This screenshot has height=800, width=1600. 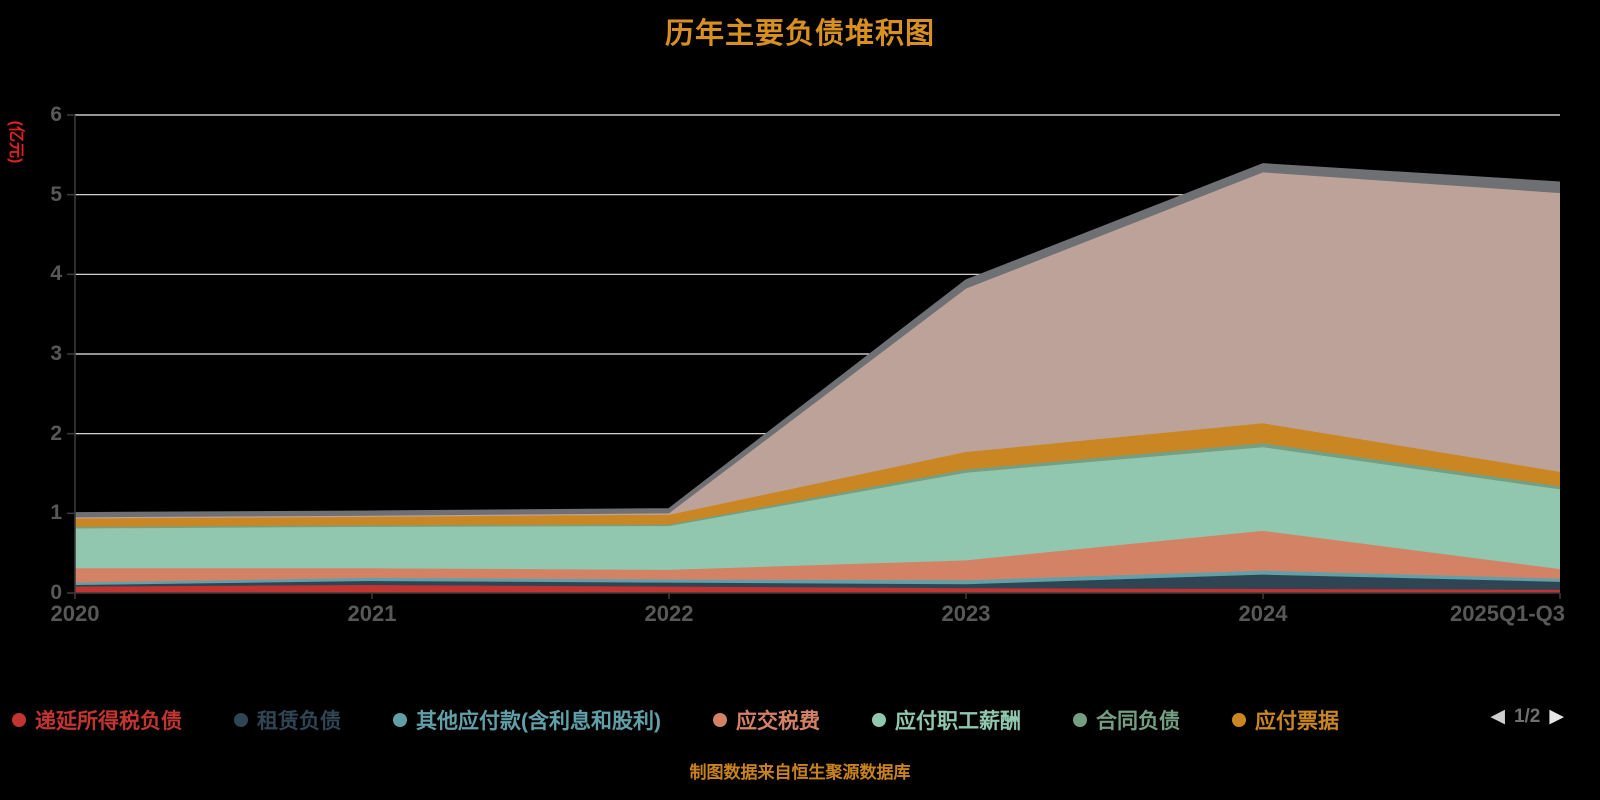 I want to click on legend-label: 应付职工薪酬, so click(x=958, y=721).